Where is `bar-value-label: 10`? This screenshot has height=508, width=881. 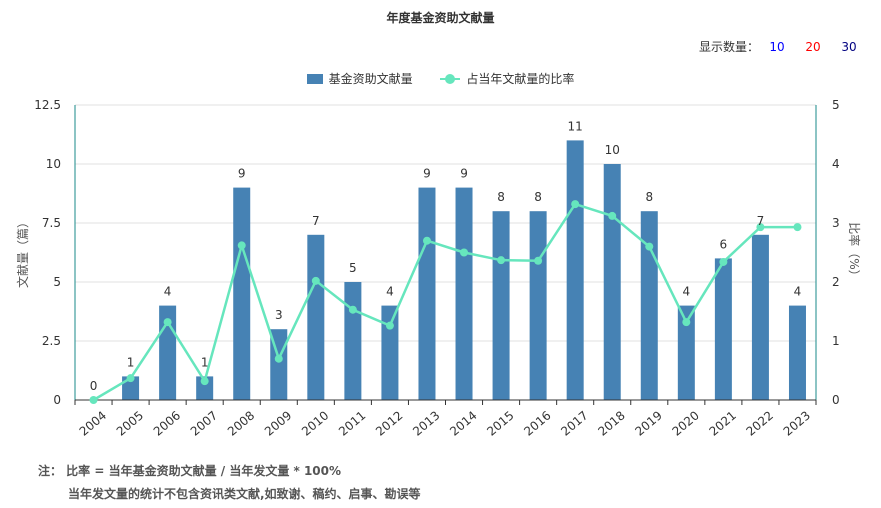 bar-value-label: 10 is located at coordinates (612, 150).